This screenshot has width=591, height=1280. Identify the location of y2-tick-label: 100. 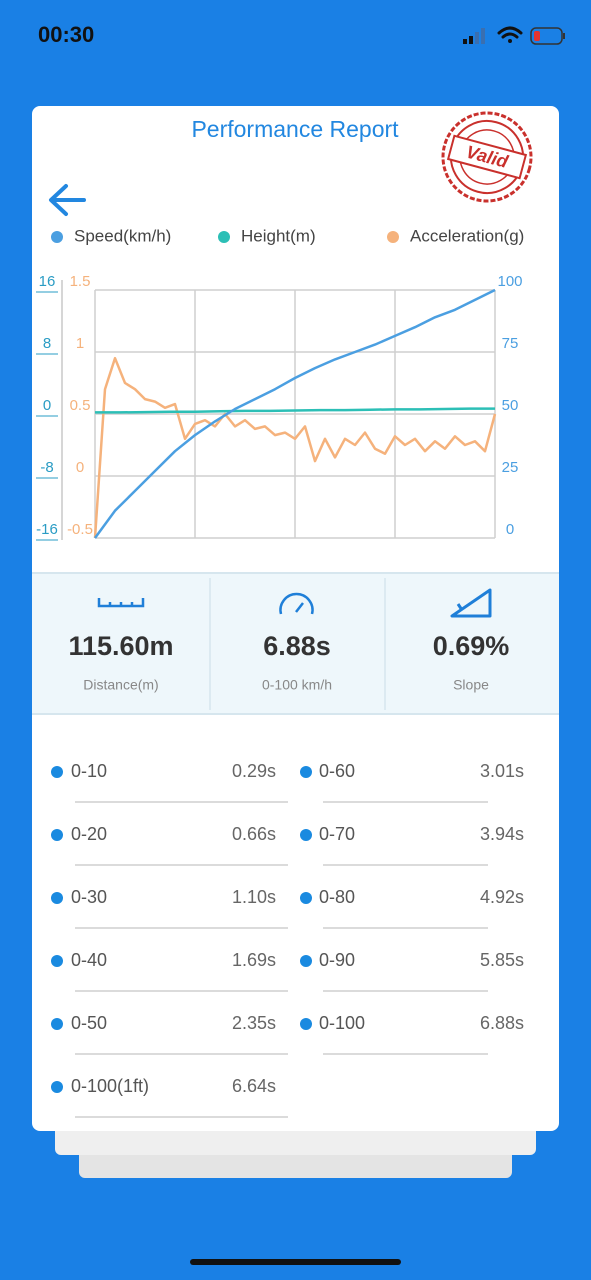
(509, 281).